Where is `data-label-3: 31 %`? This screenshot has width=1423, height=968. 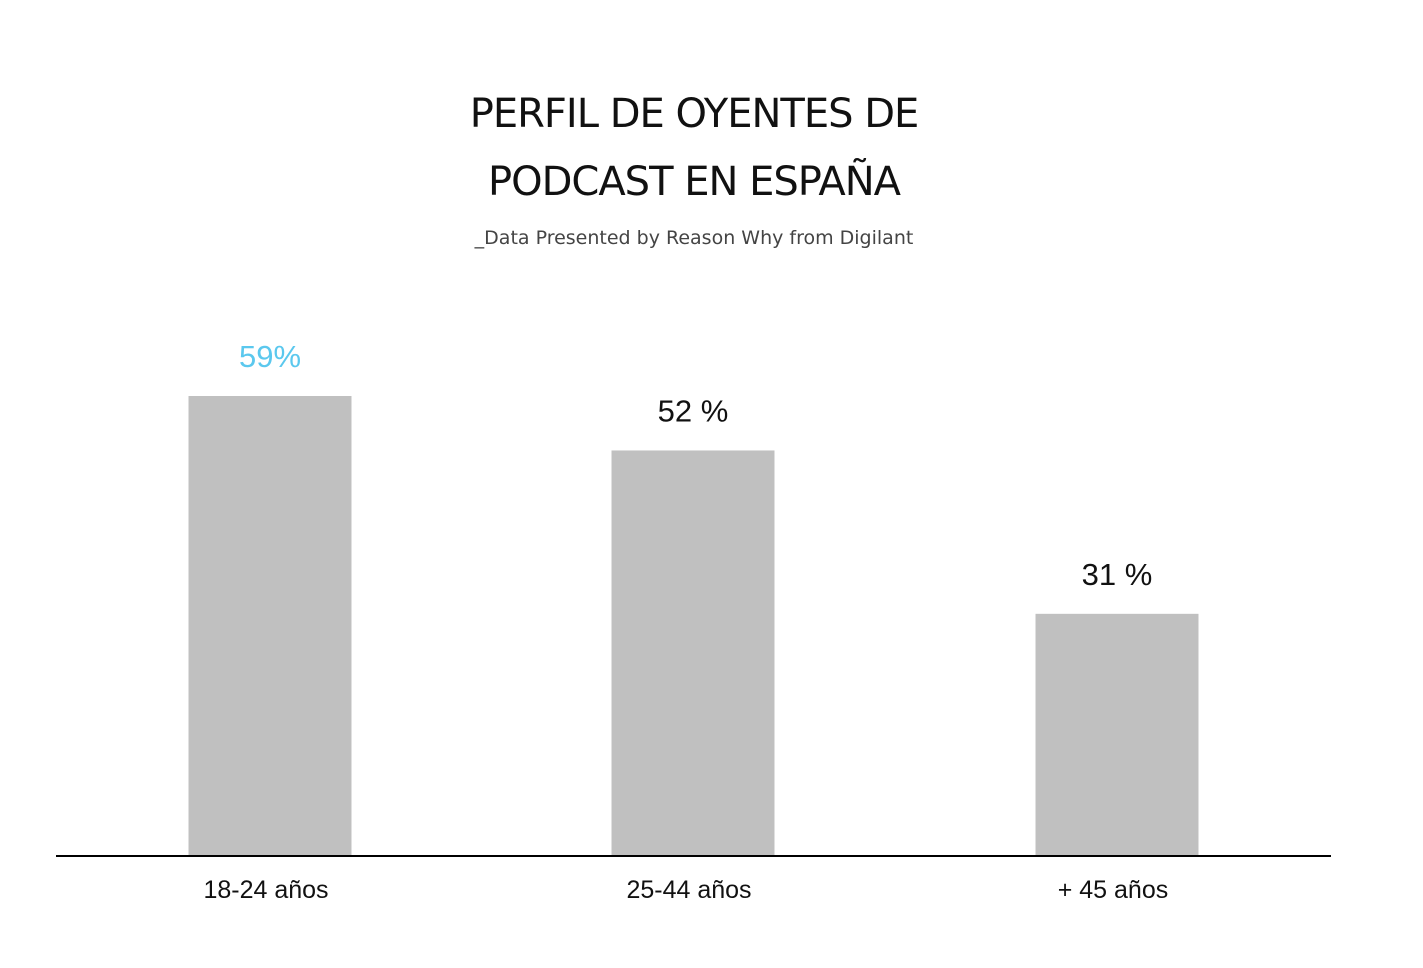
data-label-3: 31 % is located at coordinates (1117, 574).